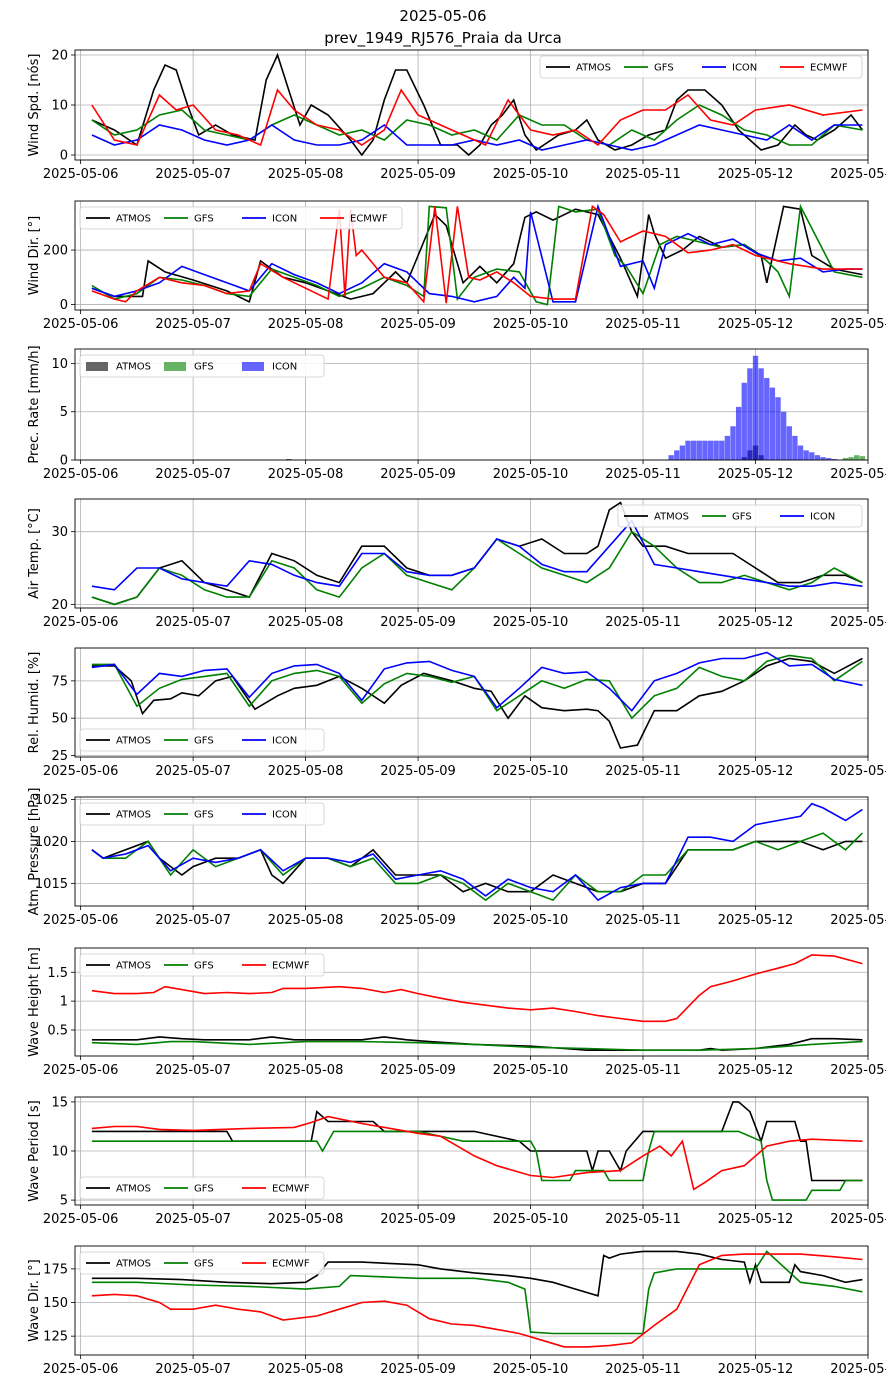  I want to click on y-tick-label: 1015, so click(51, 884).